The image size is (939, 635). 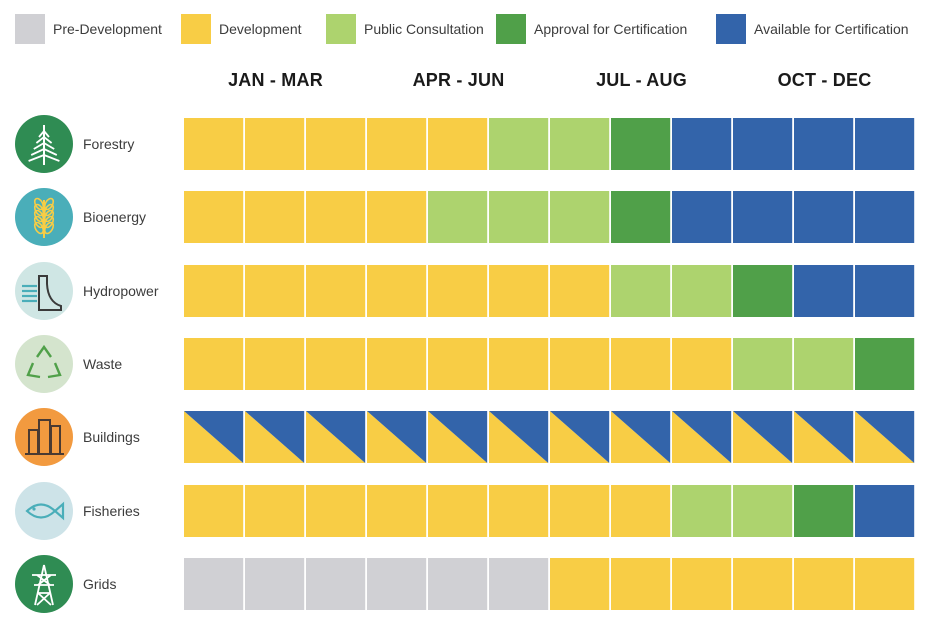 What do you see at coordinates (111, 511) in the screenshot?
I see `sector-label: Fisheries` at bounding box center [111, 511].